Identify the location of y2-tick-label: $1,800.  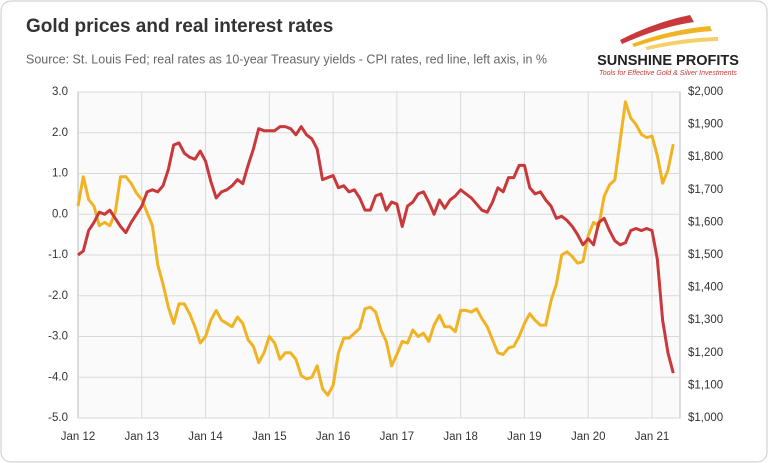
(705, 157).